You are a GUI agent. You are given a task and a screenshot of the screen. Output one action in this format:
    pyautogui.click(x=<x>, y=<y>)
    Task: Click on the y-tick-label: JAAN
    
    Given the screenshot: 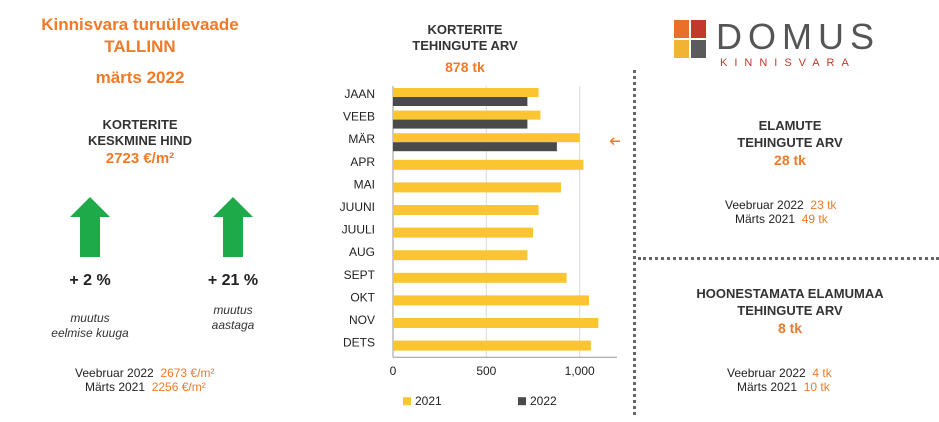 What is the action you would take?
    pyautogui.click(x=359, y=94)
    